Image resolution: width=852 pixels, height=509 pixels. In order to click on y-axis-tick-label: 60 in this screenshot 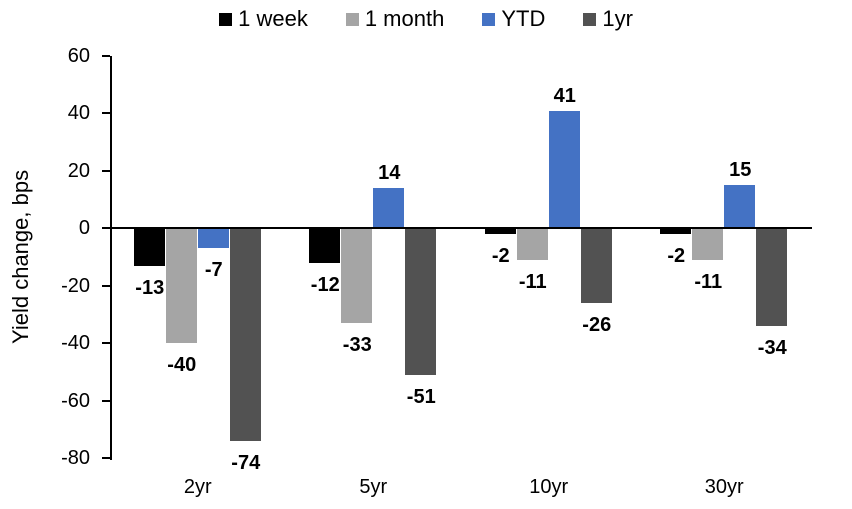, I will do `click(78, 56)`.